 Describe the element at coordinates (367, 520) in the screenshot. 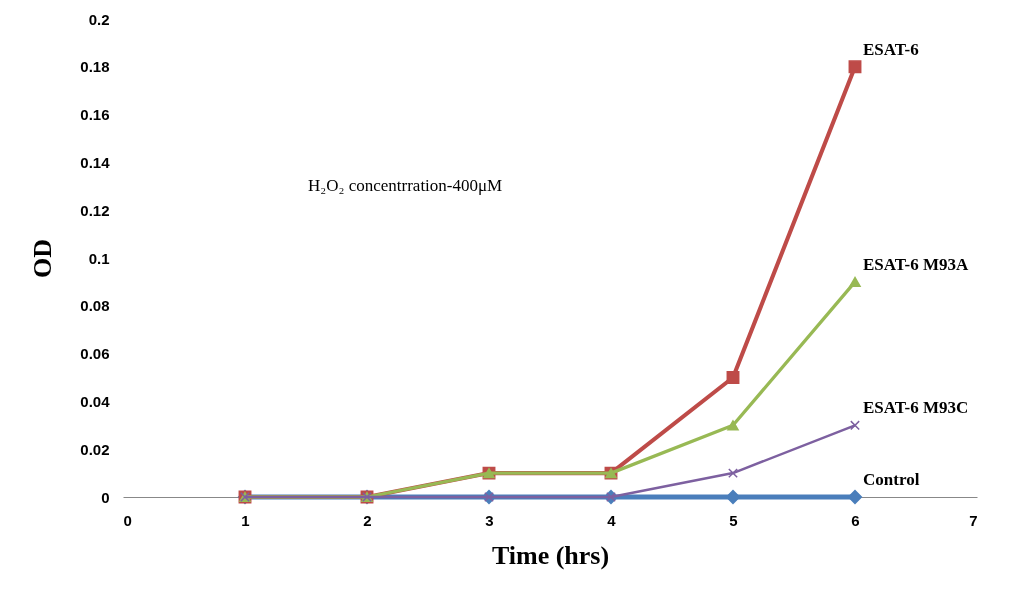

I see `x-tick-label: 2` at that location.